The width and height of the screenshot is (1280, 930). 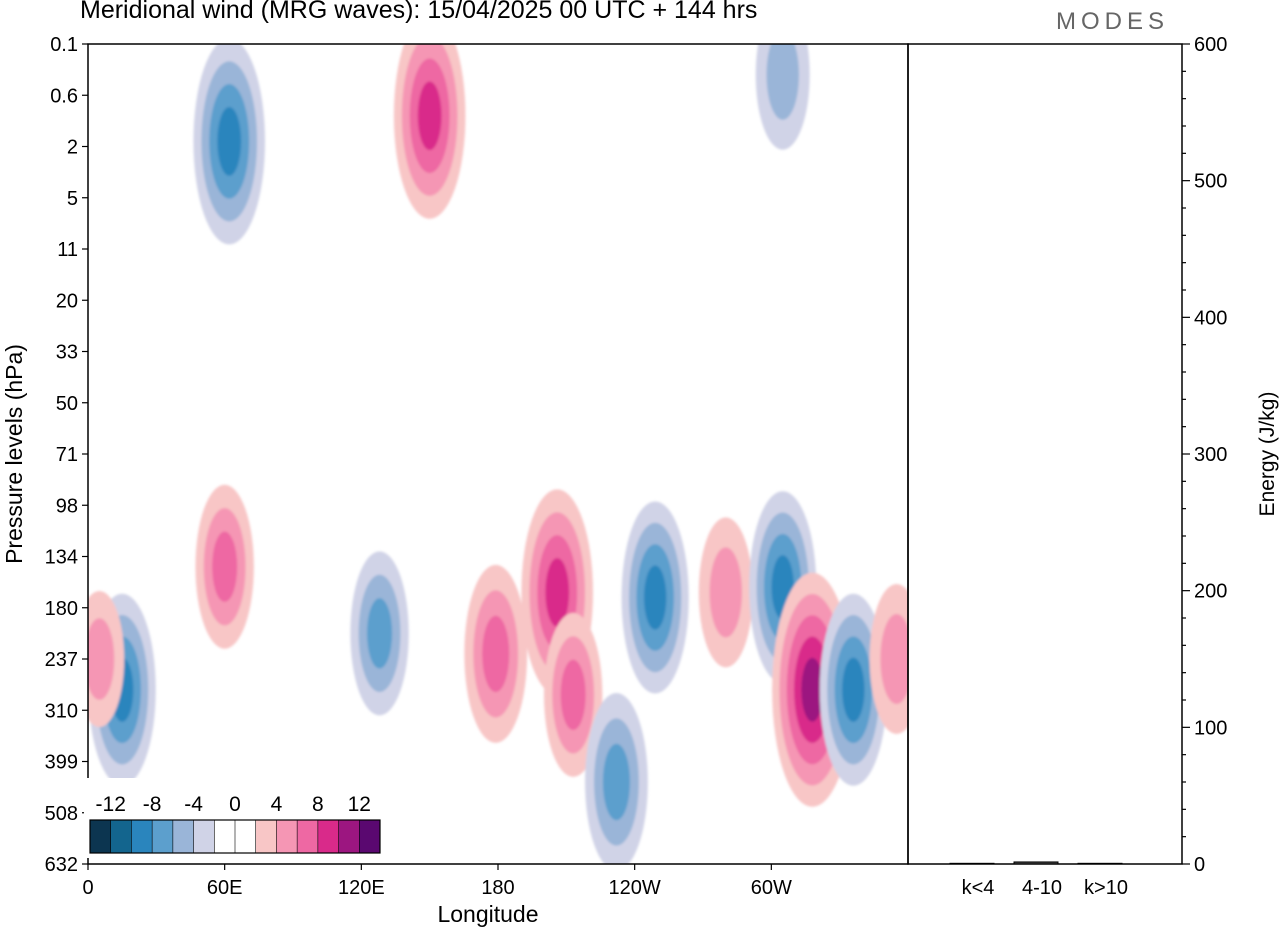 I want to click on colorbar-label: -12, so click(x=111, y=804).